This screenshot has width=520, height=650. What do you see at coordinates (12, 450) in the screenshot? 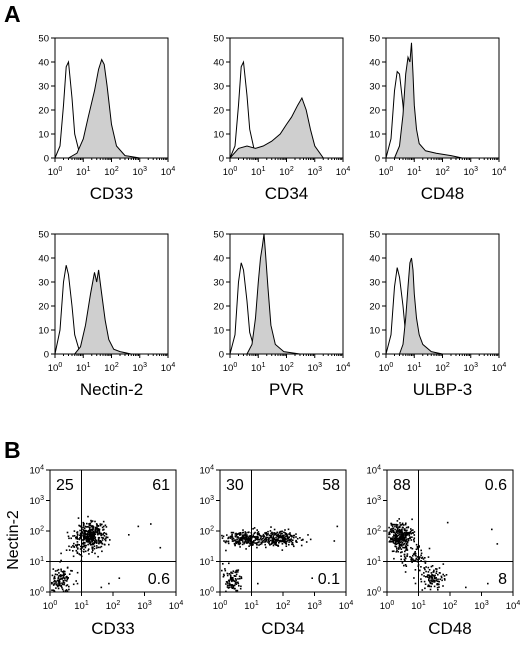
I see `panel-b-label: B` at bounding box center [12, 450].